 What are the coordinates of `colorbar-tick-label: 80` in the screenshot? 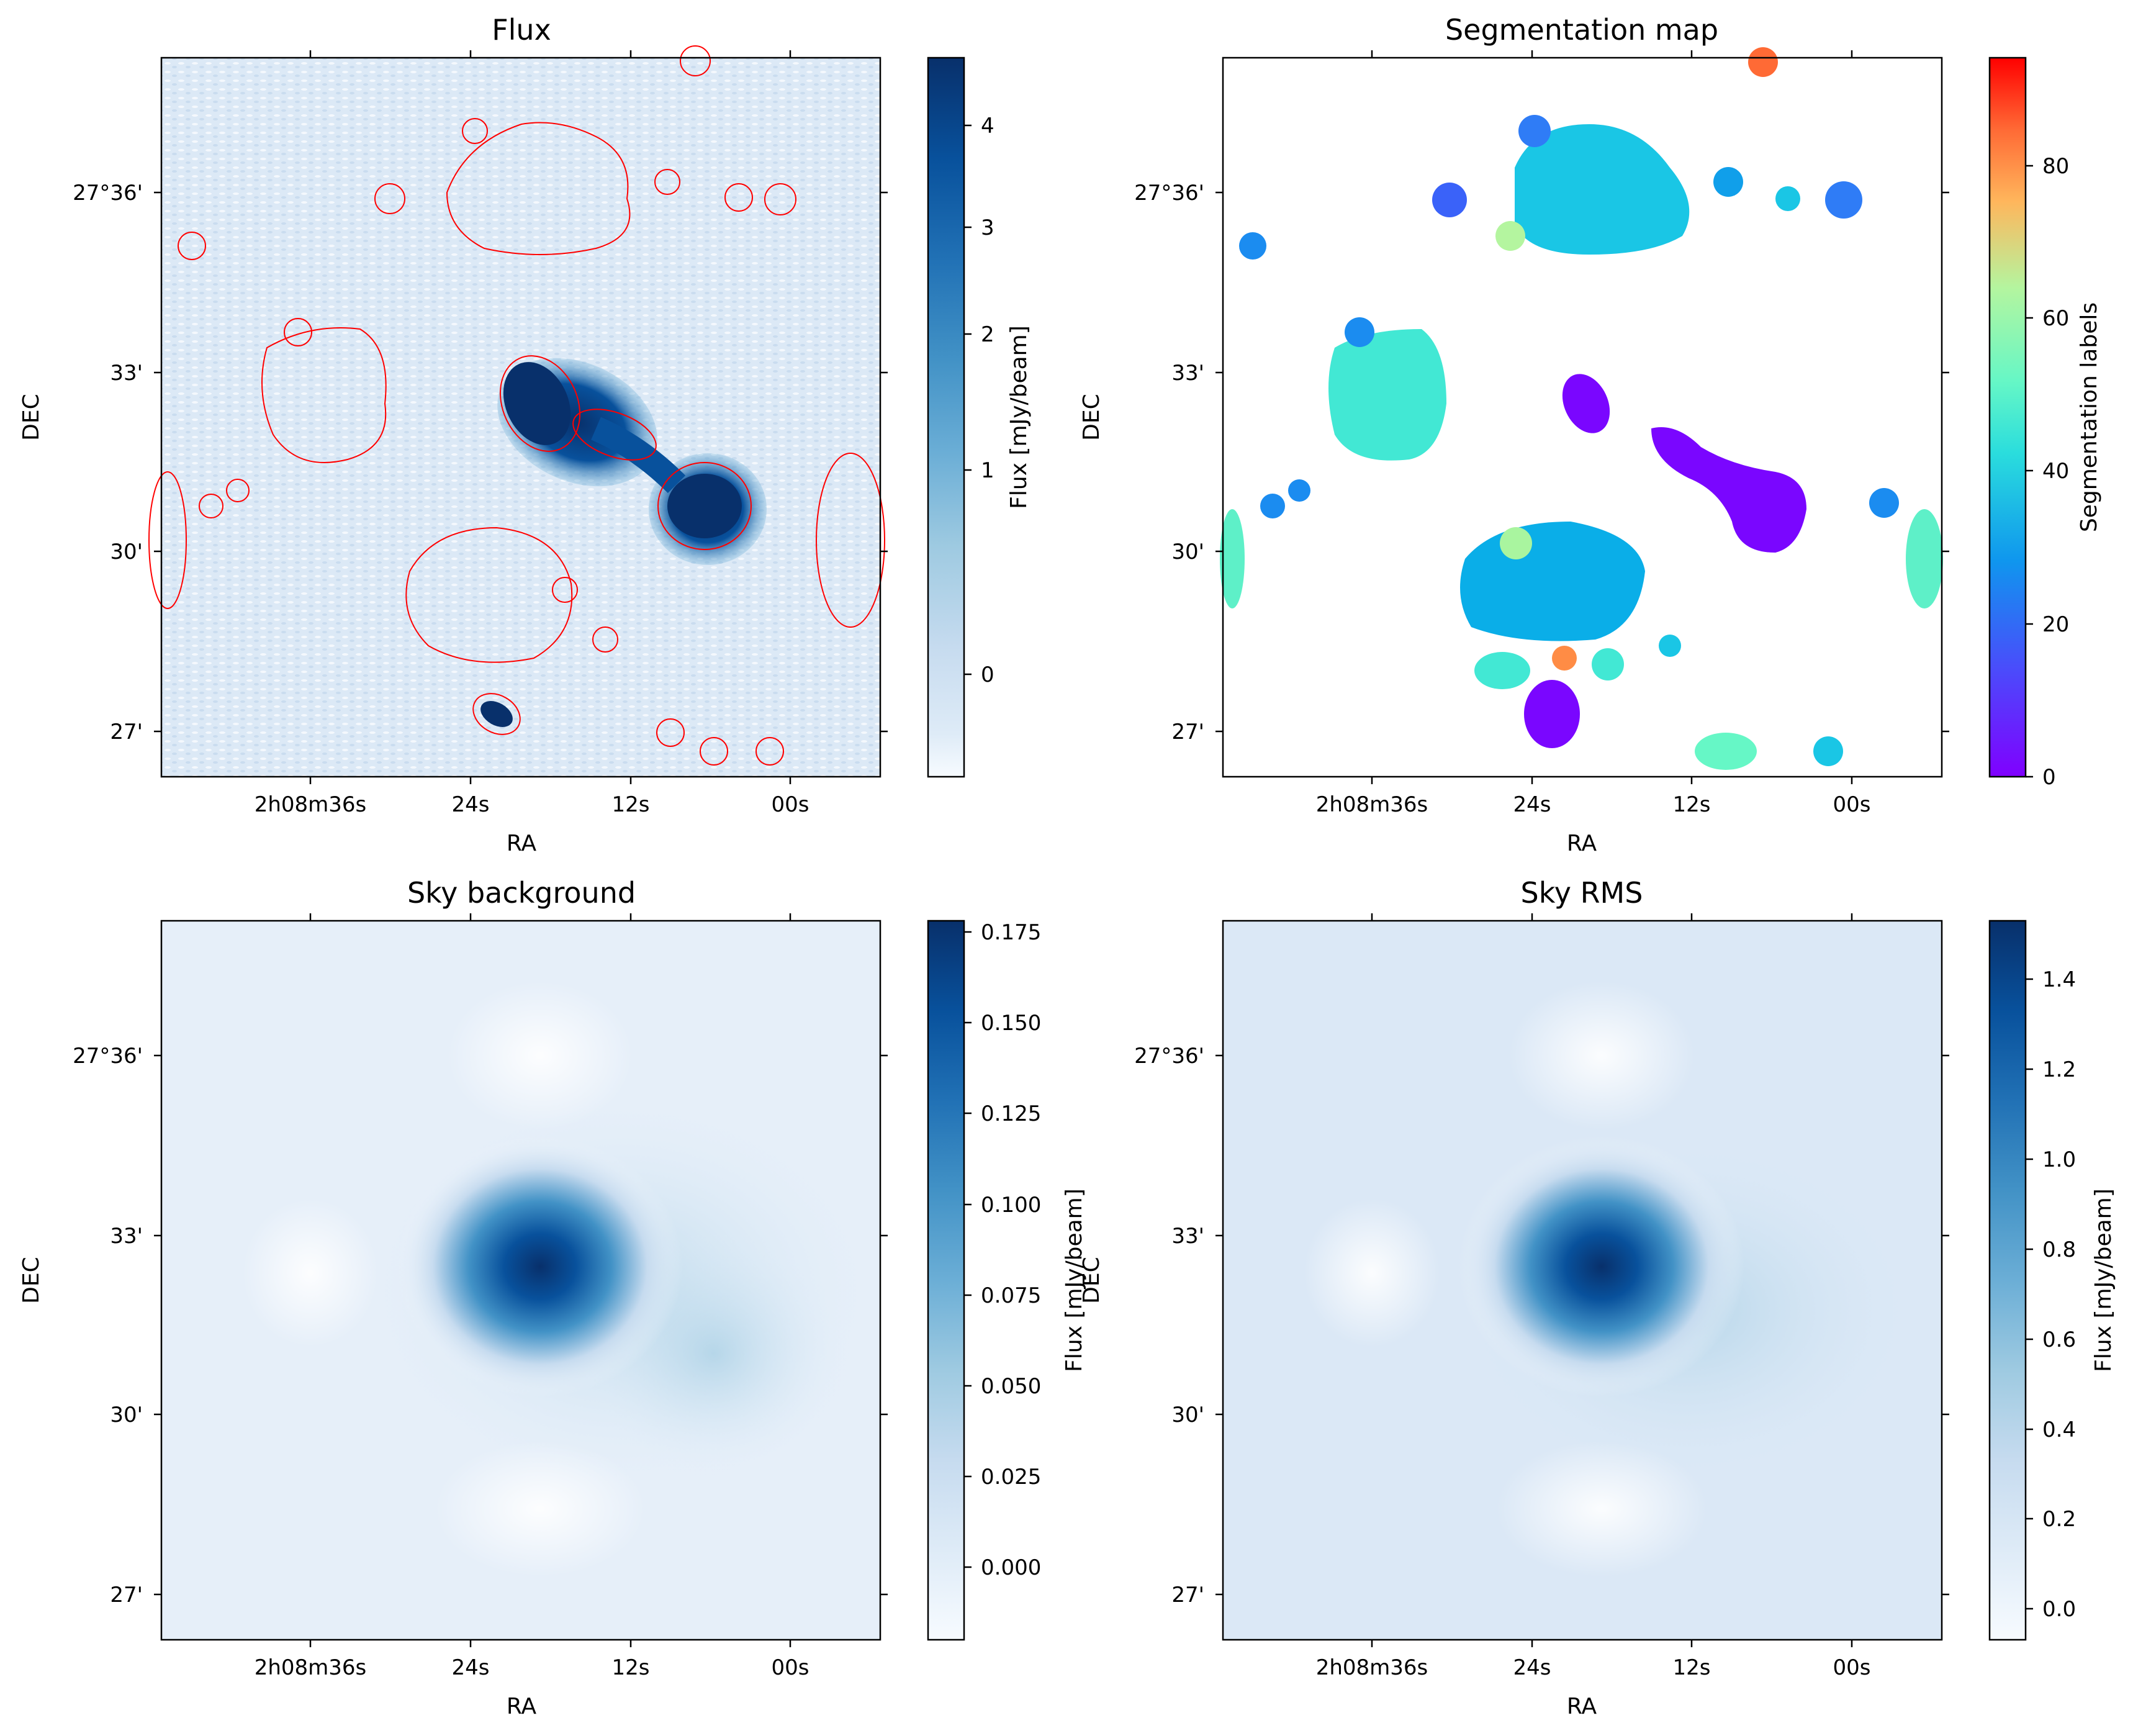 It's located at (2055, 166).